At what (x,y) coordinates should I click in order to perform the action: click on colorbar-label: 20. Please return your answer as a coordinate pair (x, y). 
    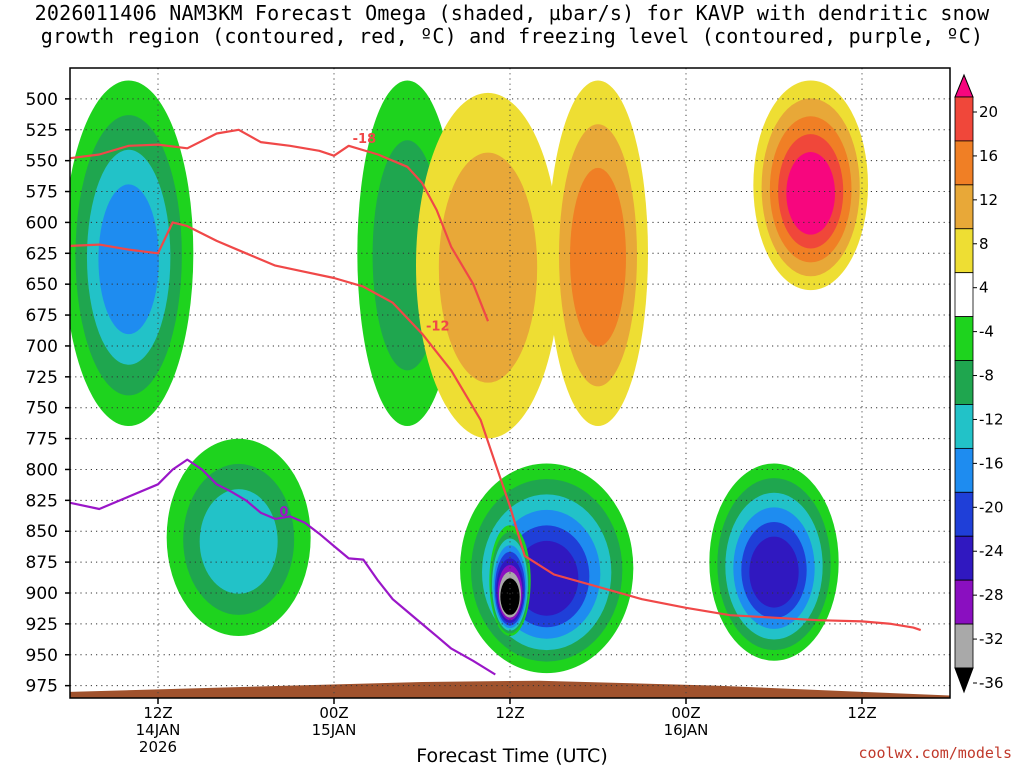
    Looking at the image, I should click on (988, 112).